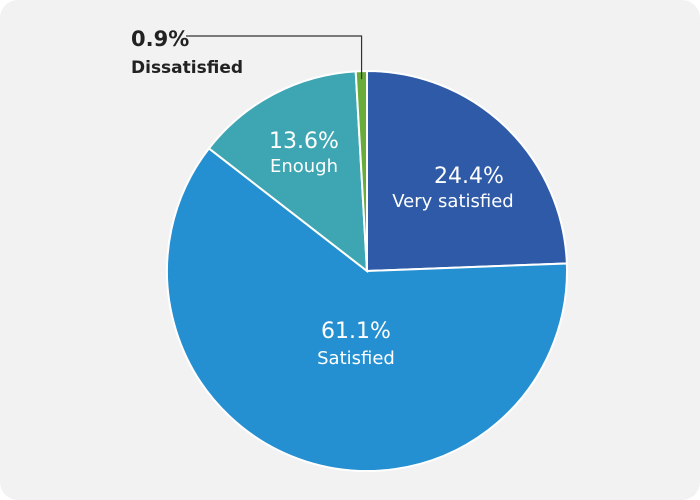 This screenshot has height=500, width=700. Describe the element at coordinates (452, 201) in the screenshot. I see `slice-very-satisfied-label: Very satisfied` at that location.